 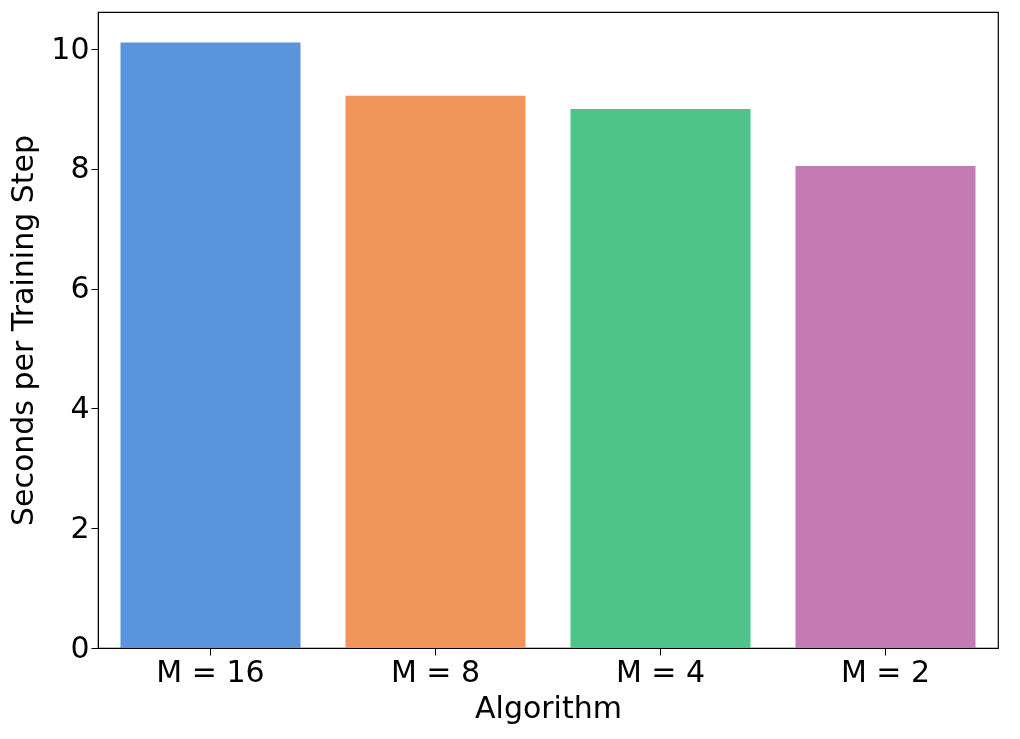 I want to click on x-tick-label: M = 2, so click(x=885, y=671).